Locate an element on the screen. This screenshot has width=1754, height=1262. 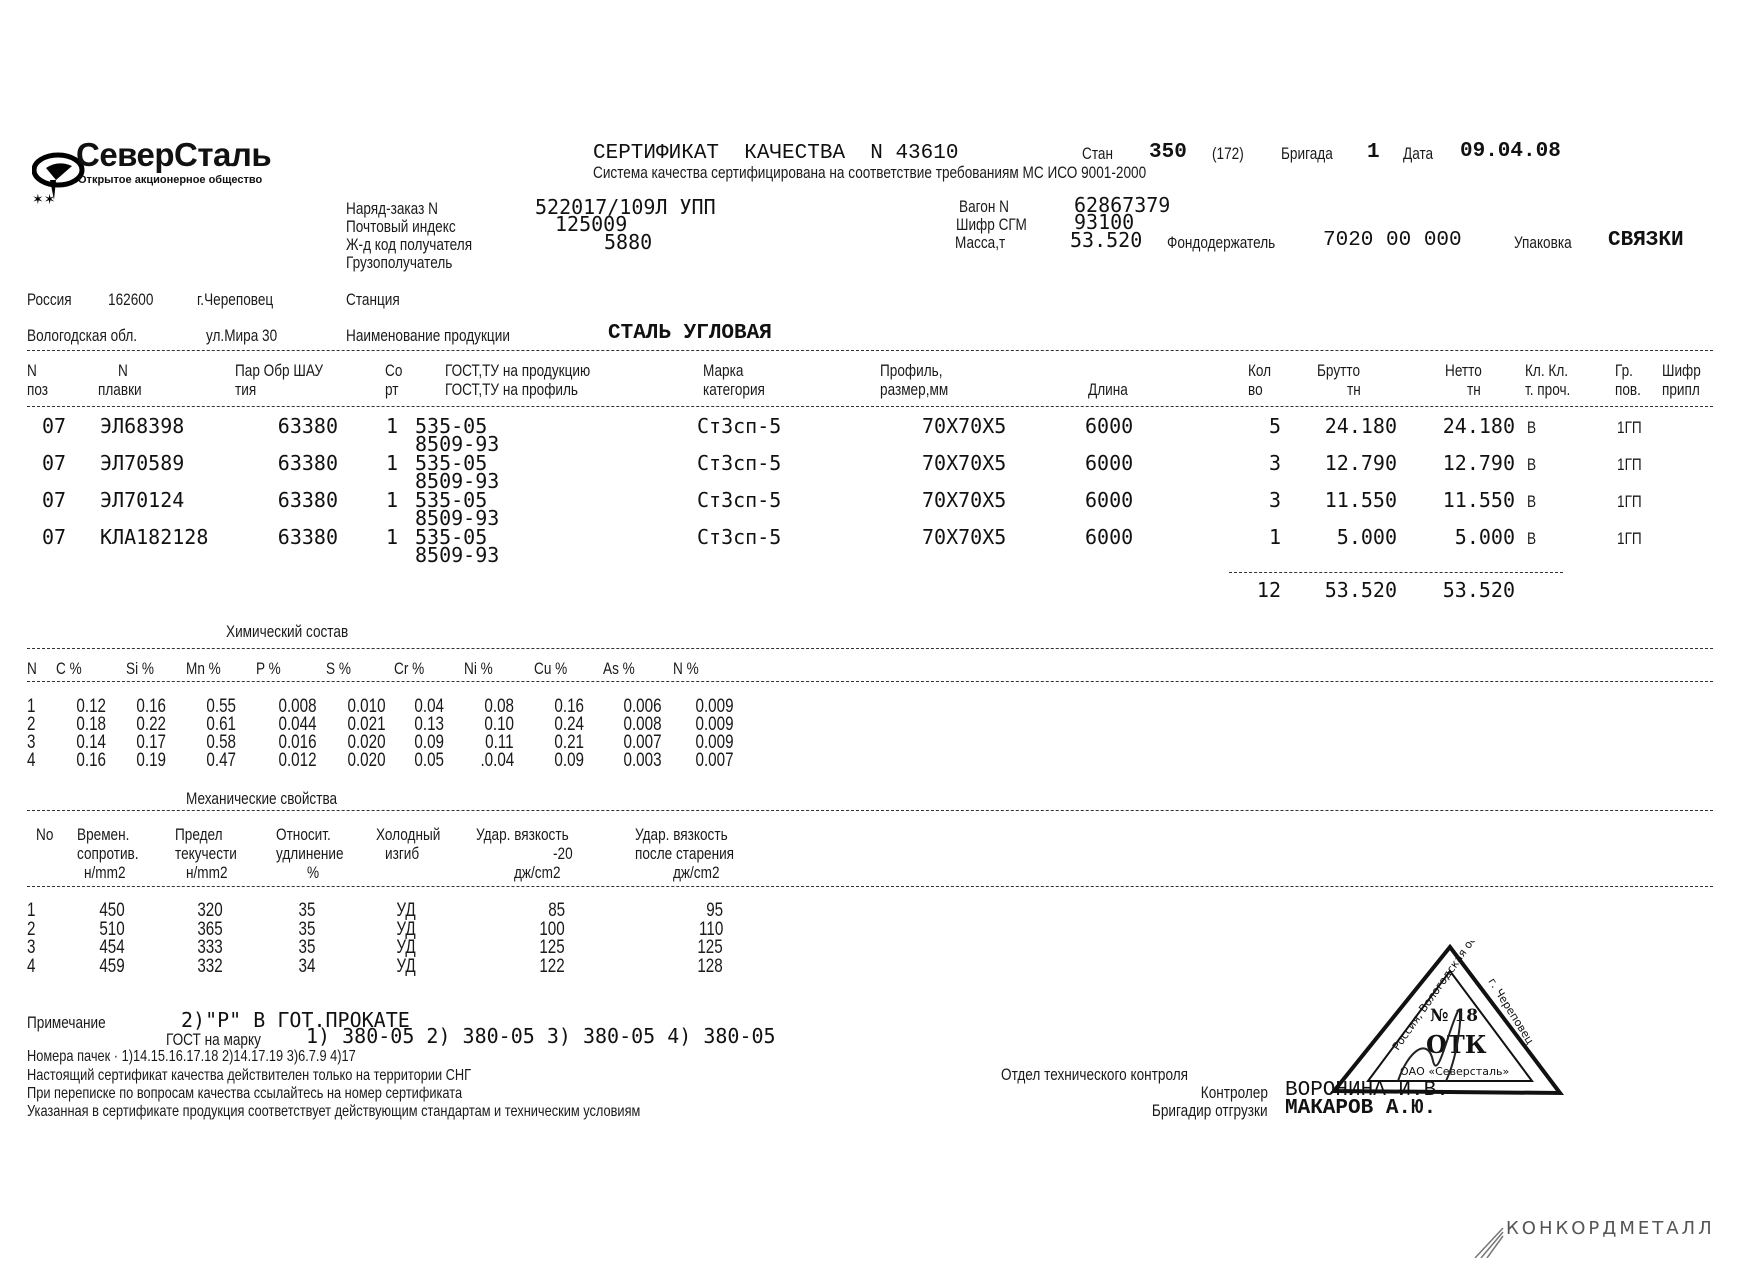
chem-cell: 0.020 is located at coordinates (366, 760).